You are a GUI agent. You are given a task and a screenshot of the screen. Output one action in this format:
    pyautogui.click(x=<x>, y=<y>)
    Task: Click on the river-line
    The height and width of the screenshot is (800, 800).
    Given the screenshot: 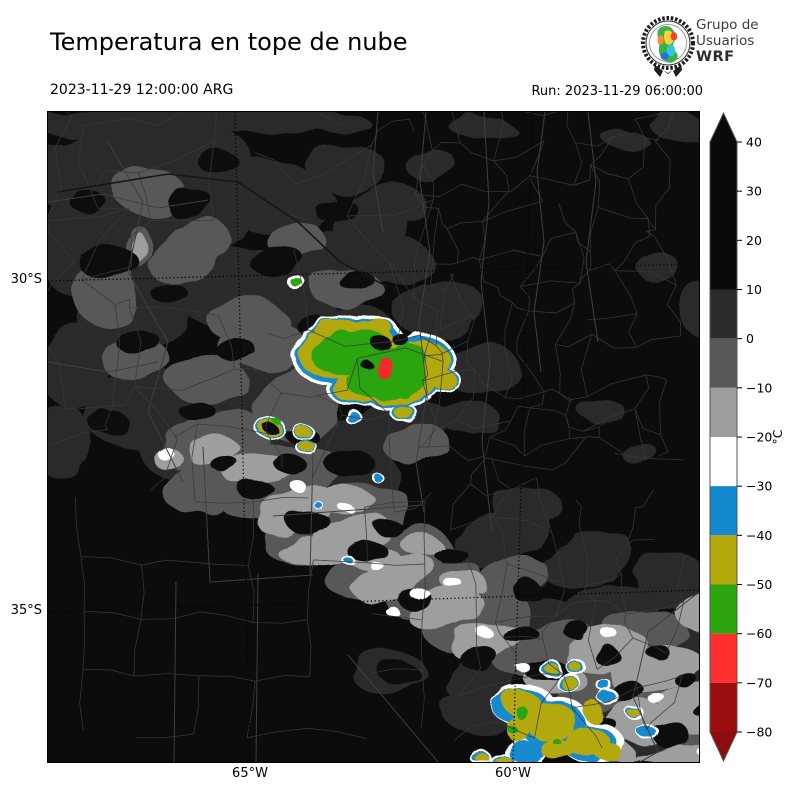 What is the action you would take?
    pyautogui.click(x=223, y=230)
    